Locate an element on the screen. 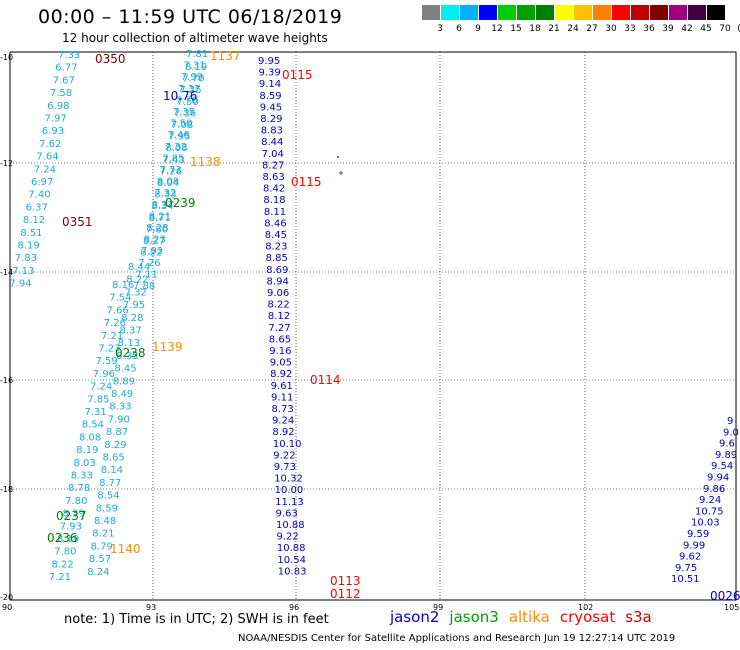  scale-label: (ft) is located at coordinates (737, 29).